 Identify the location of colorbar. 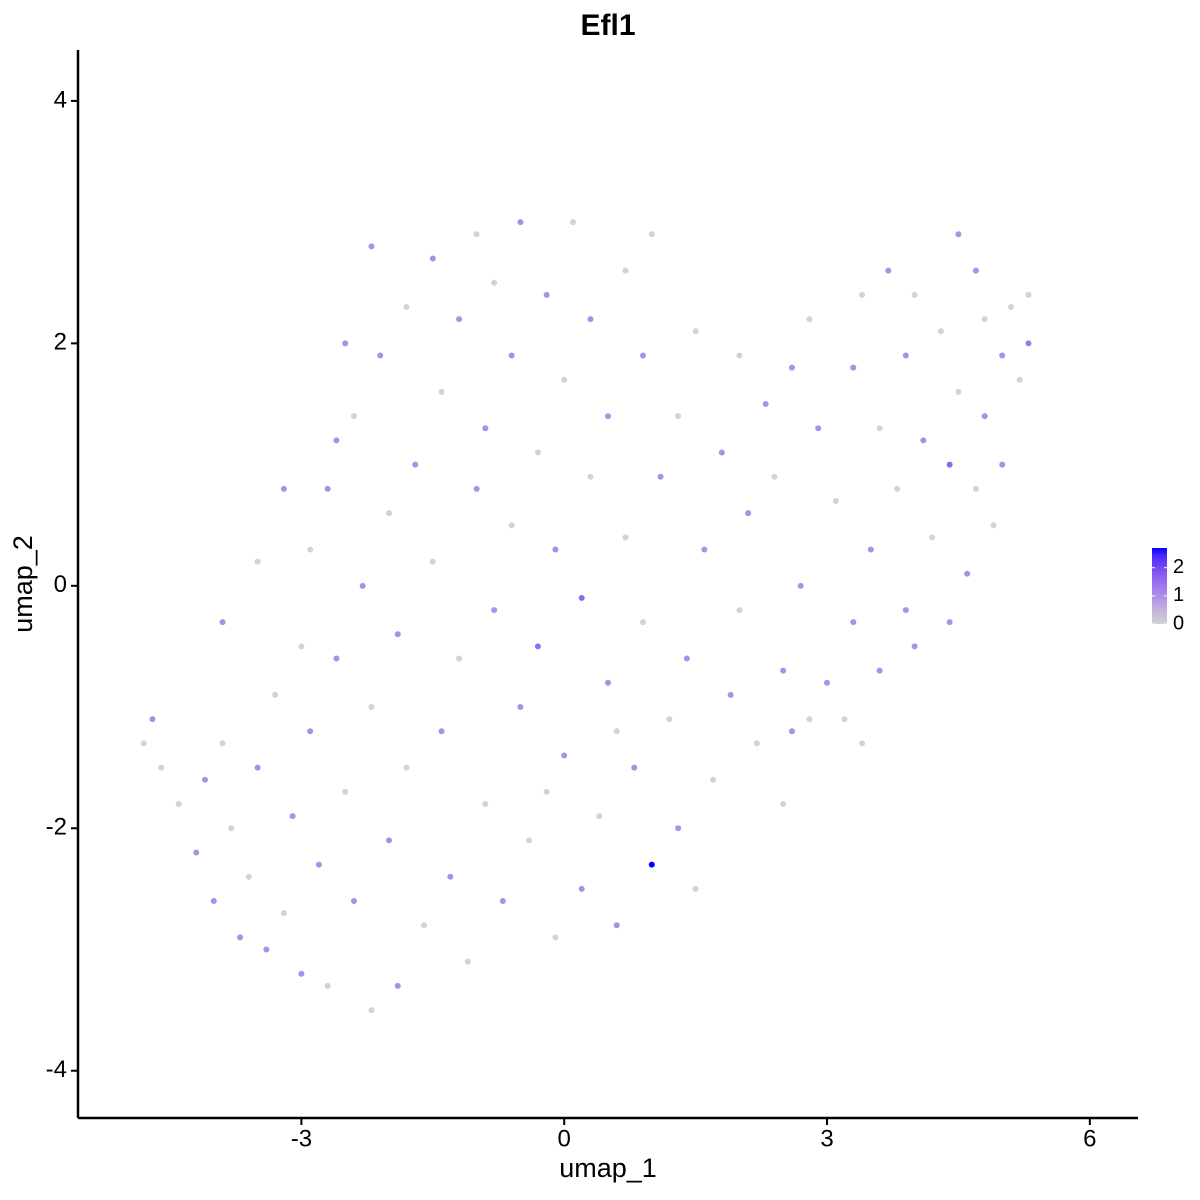
(1159, 586).